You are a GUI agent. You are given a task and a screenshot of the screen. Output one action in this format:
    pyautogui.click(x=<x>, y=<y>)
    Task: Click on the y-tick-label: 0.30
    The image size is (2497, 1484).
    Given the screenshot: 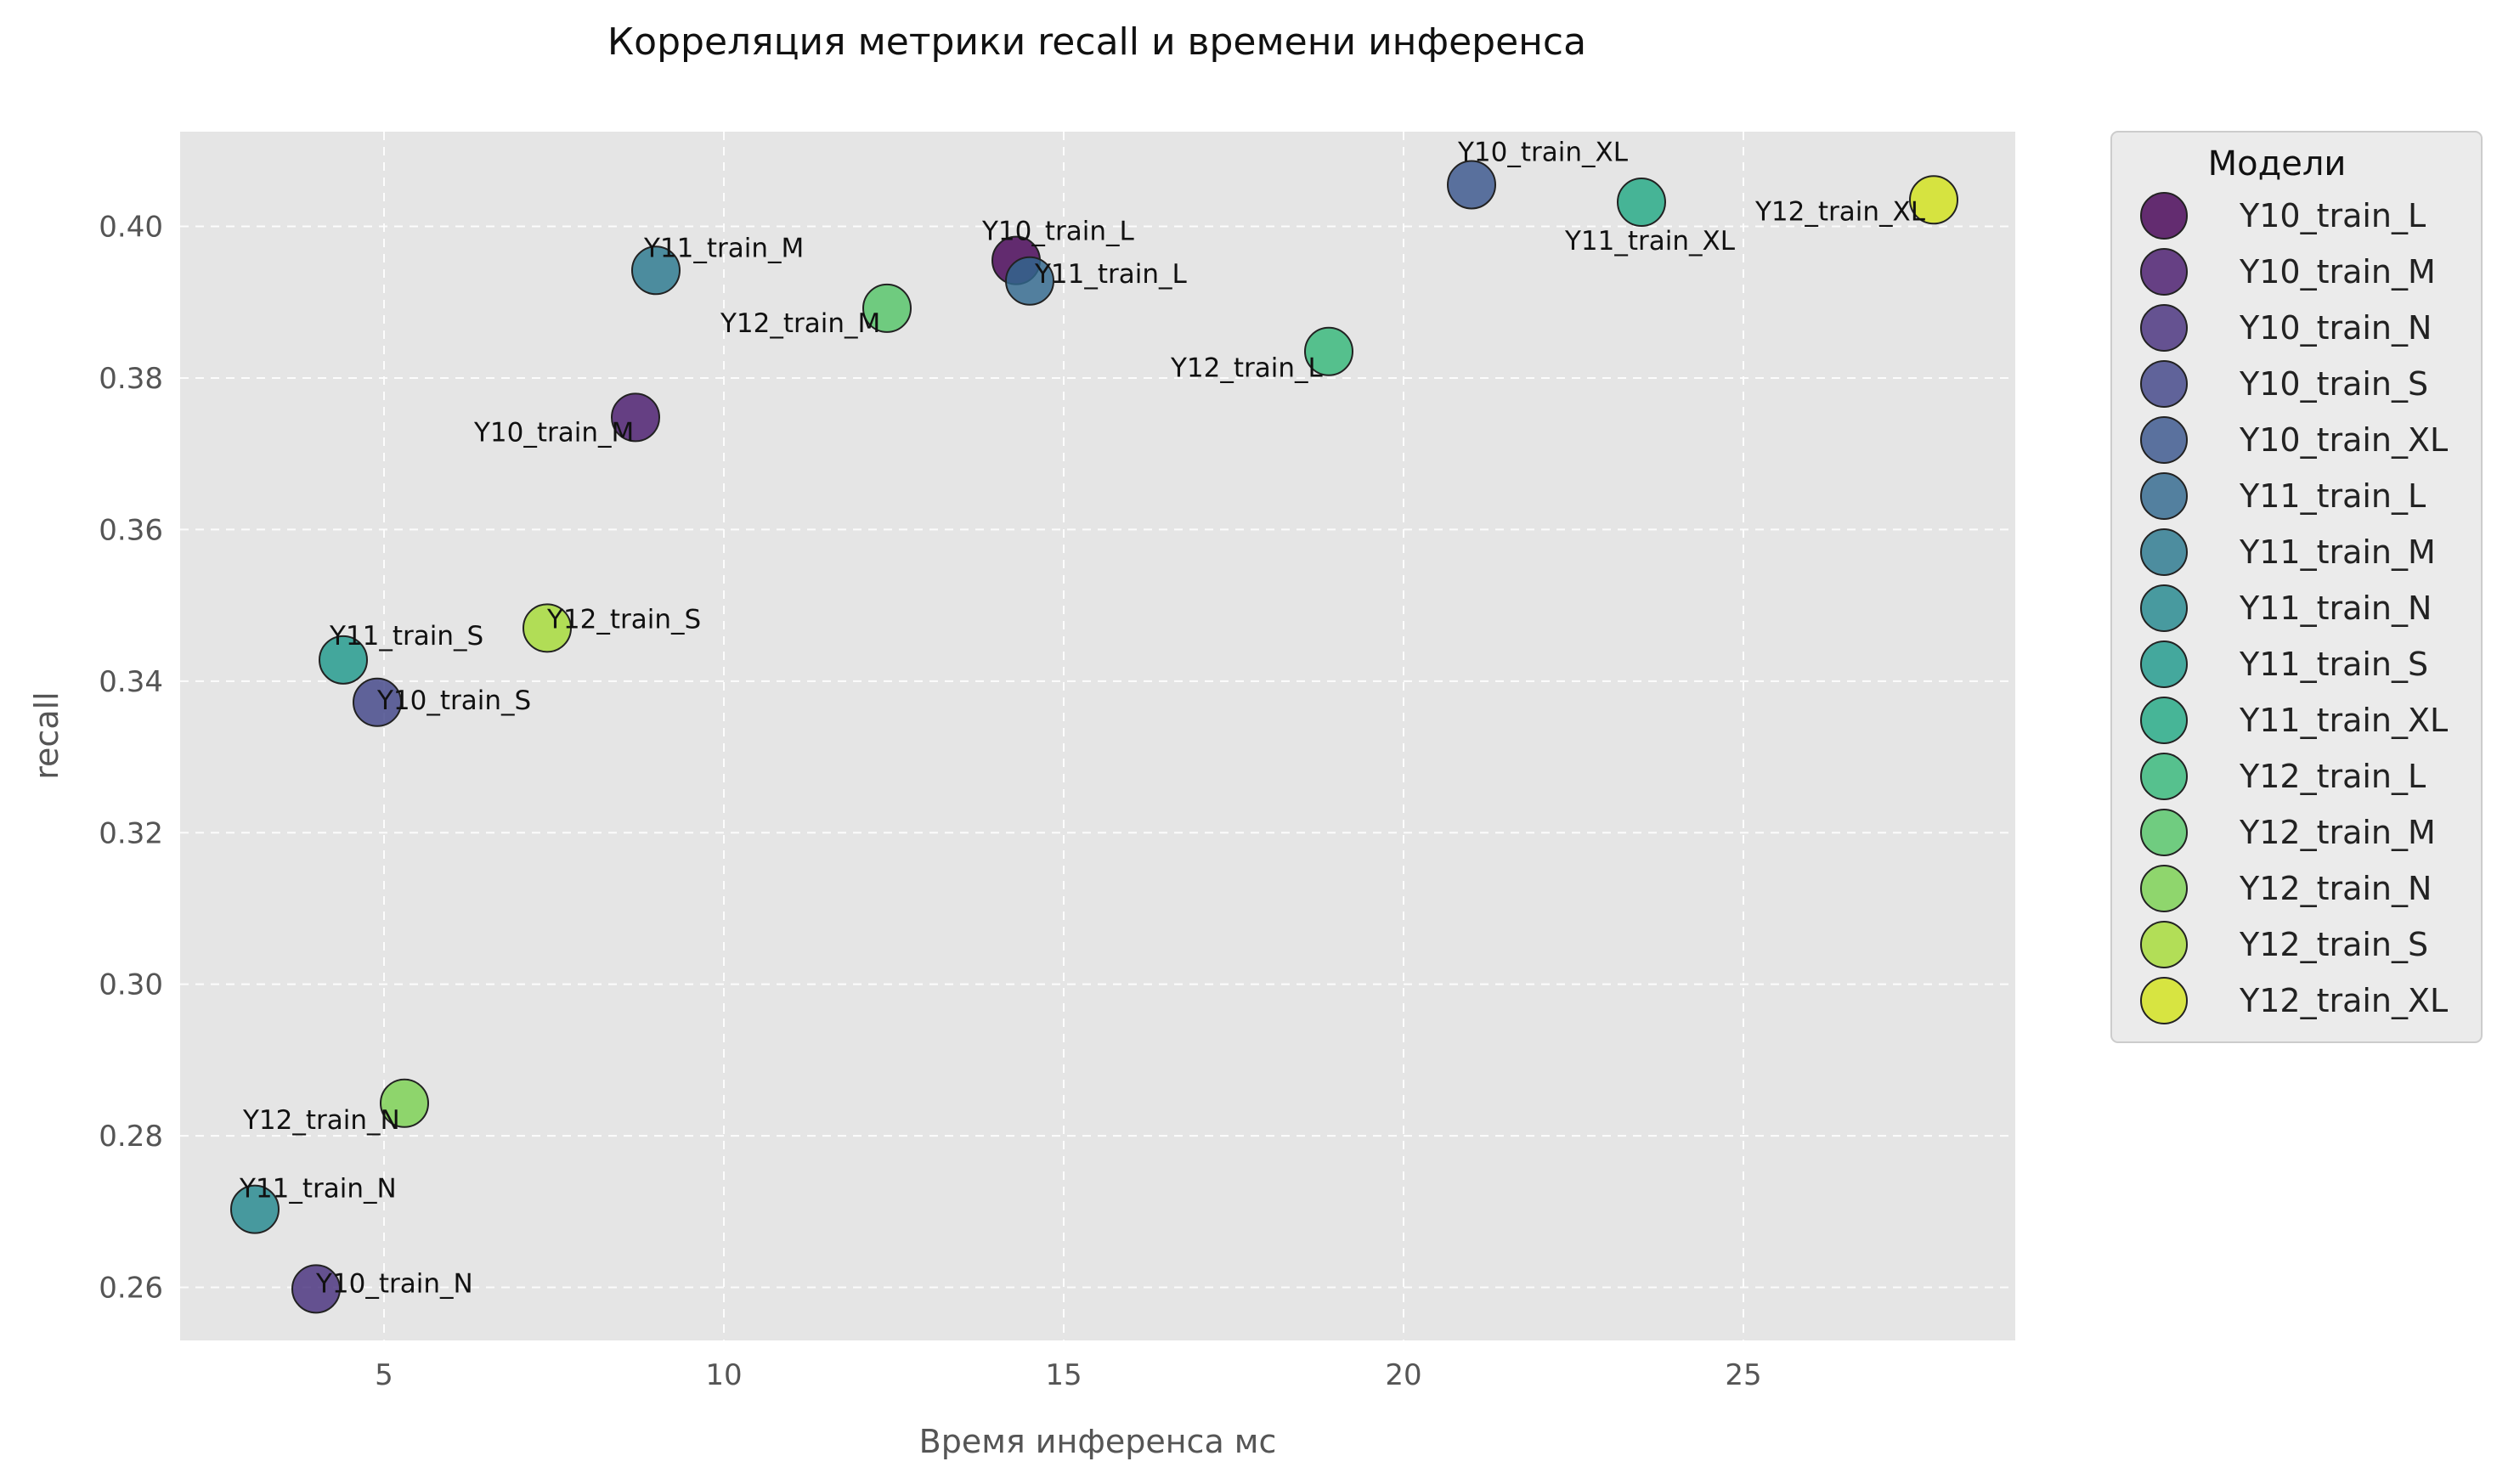 What is the action you would take?
    pyautogui.click(x=131, y=985)
    